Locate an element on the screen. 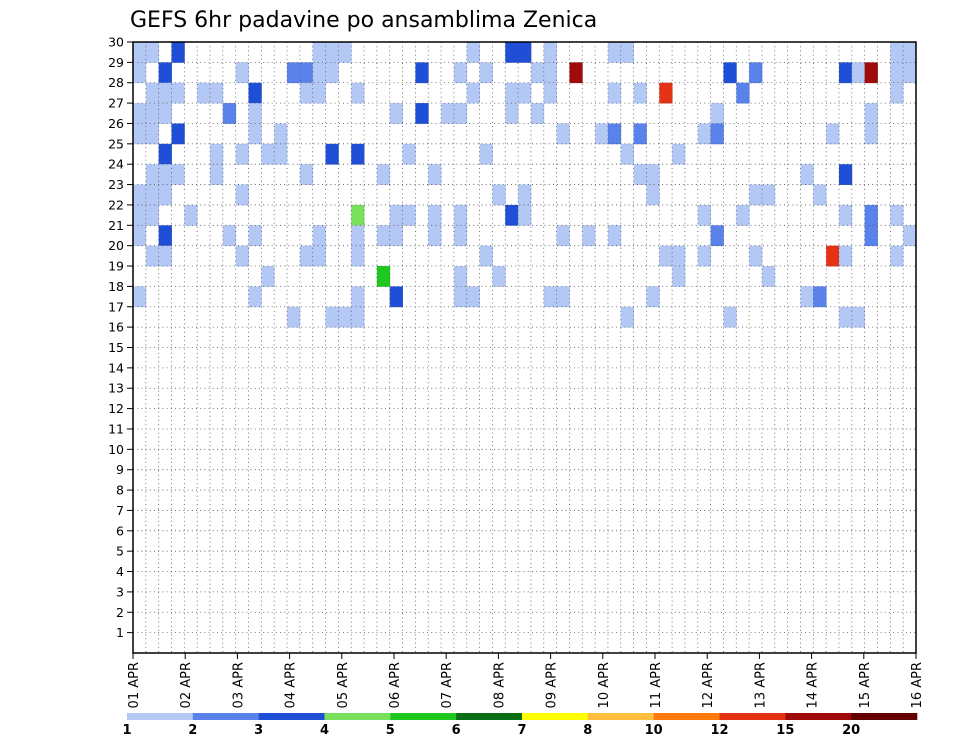 This screenshot has height=742, width=960. colorbar-label: 7 is located at coordinates (521, 730).